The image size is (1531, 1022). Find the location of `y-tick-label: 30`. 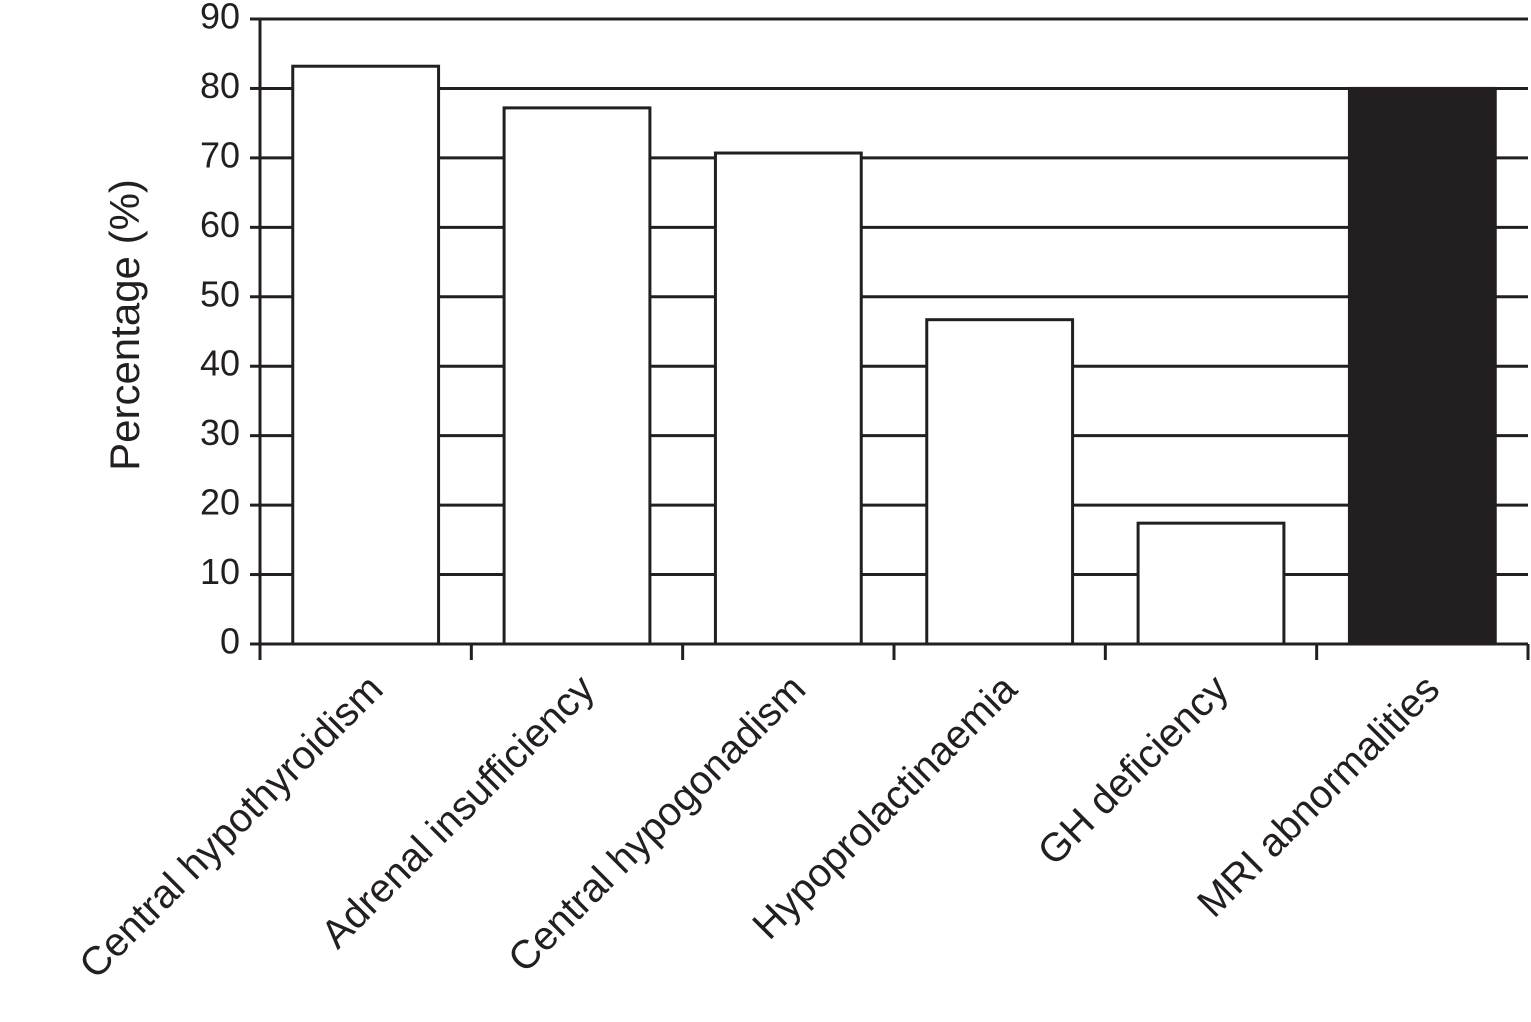

y-tick-label: 30 is located at coordinates (220, 432).